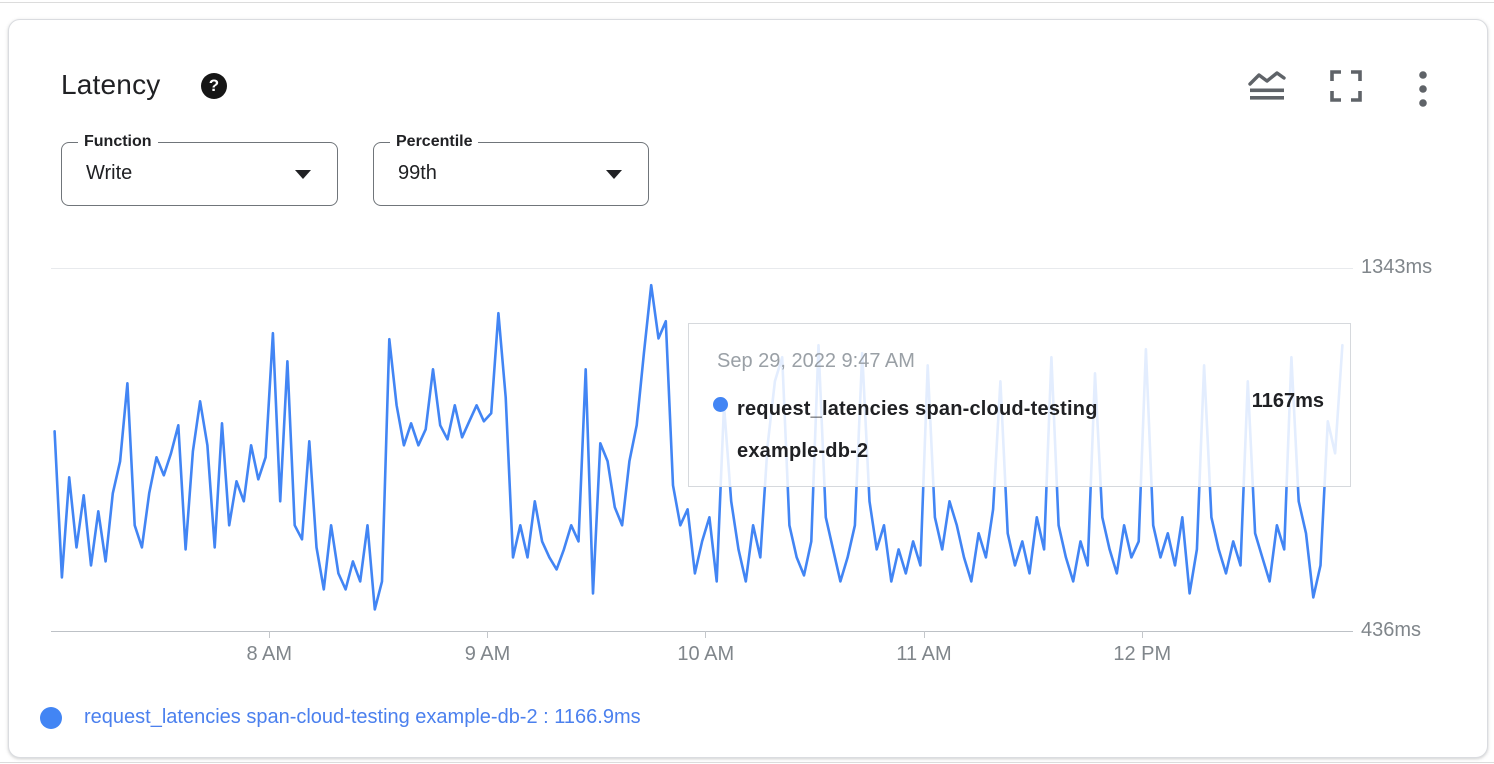 Image resolution: width=1494 pixels, height=764 pixels. I want to click on x-axis-line, so click(702, 631).